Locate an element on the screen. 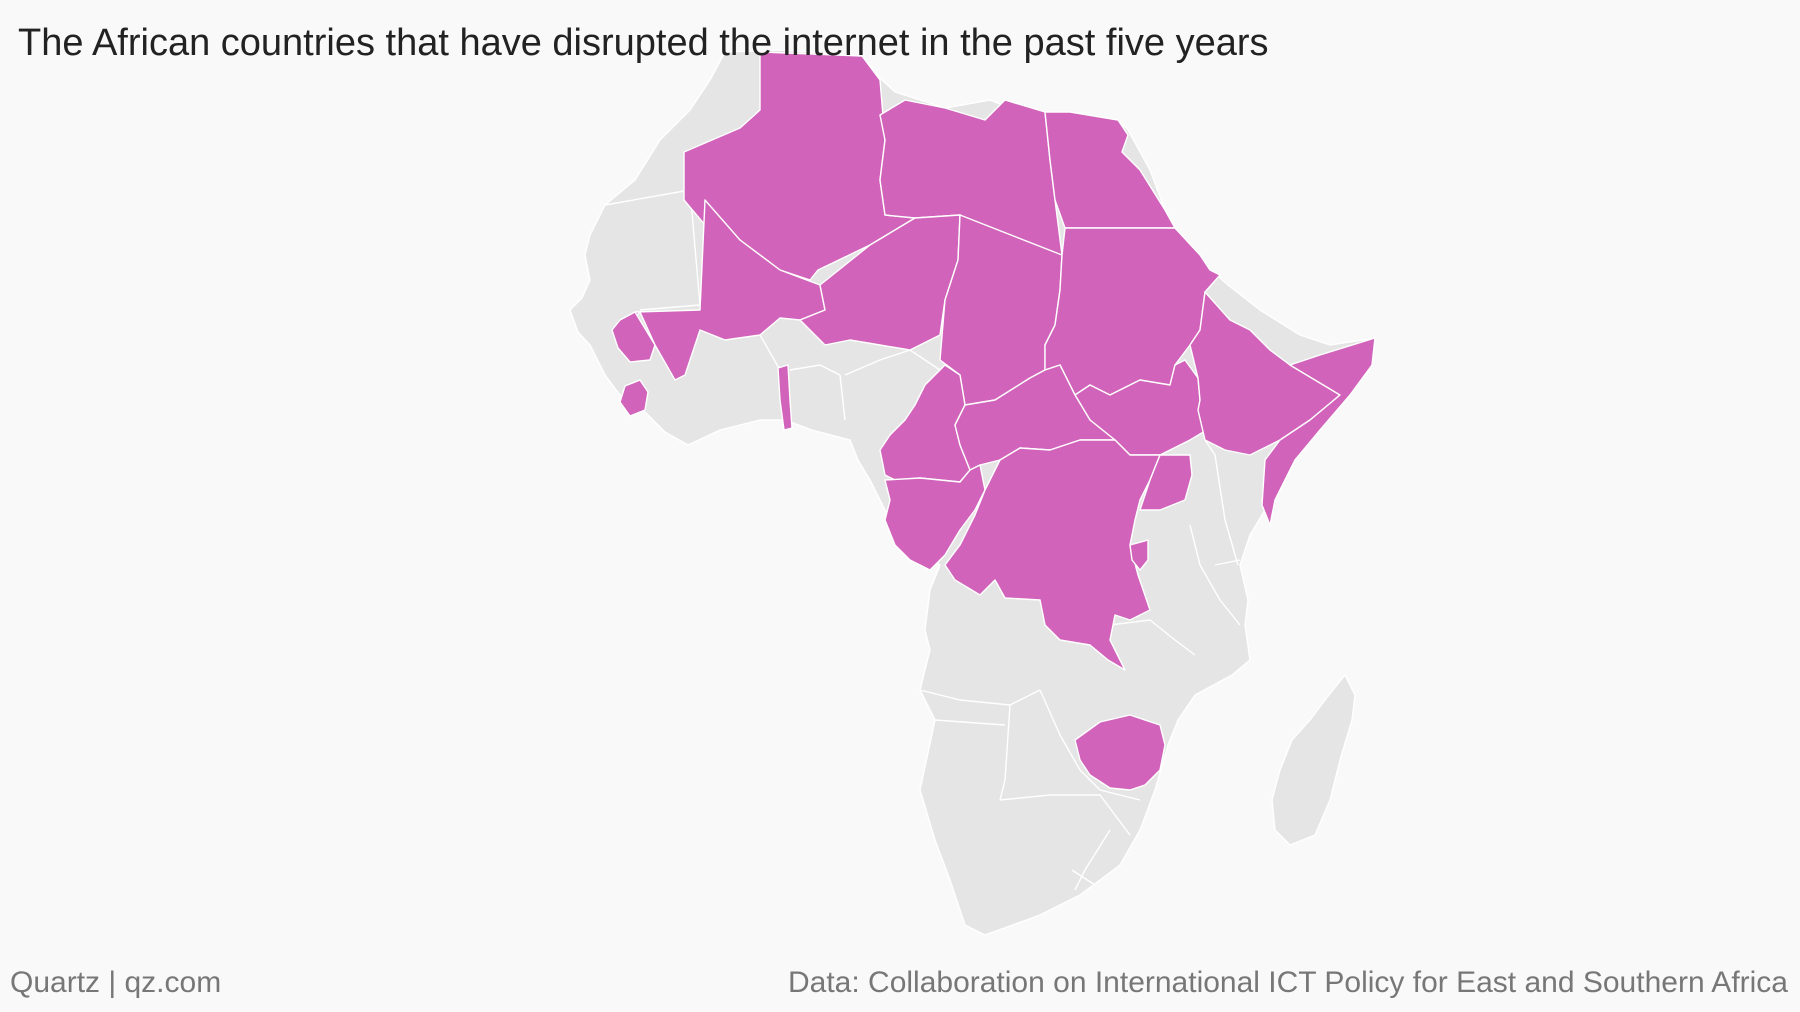 This screenshot has width=1800, height=1012. madagascar is located at coordinates (1313, 760).